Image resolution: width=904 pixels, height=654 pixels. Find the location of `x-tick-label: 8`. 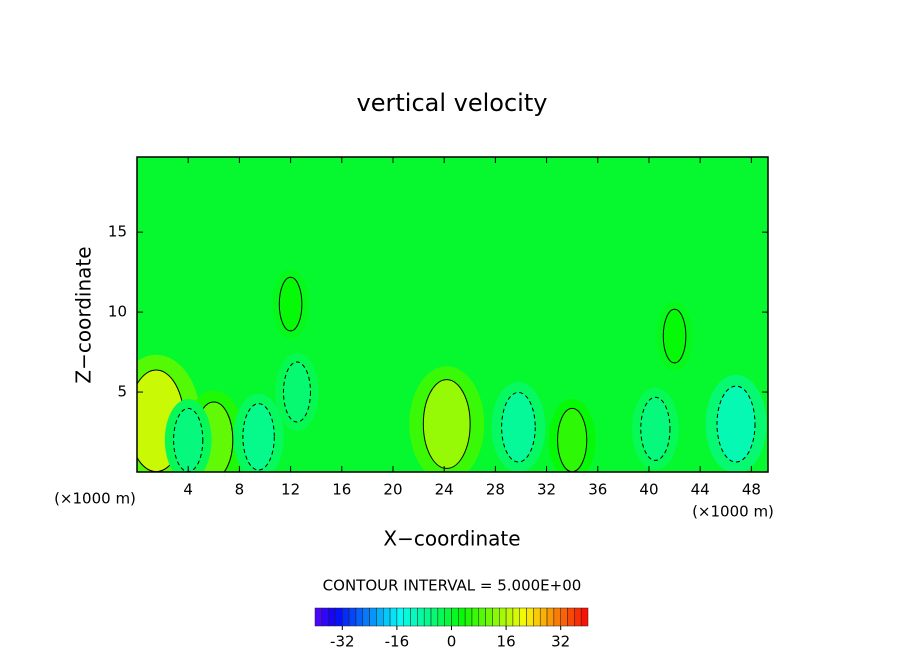

x-tick-label: 8 is located at coordinates (240, 490).